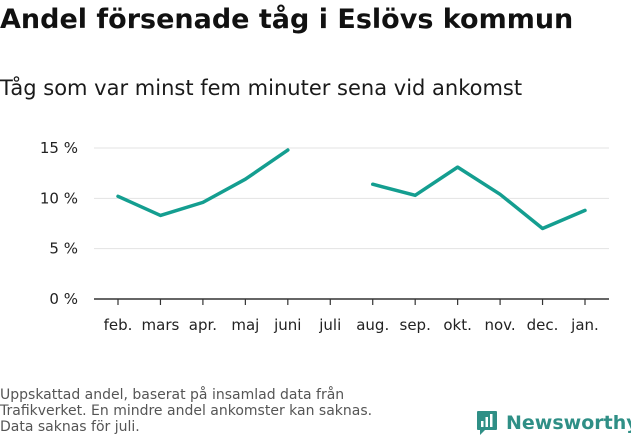  I want to click on x-tick-label: aug., so click(372, 325).